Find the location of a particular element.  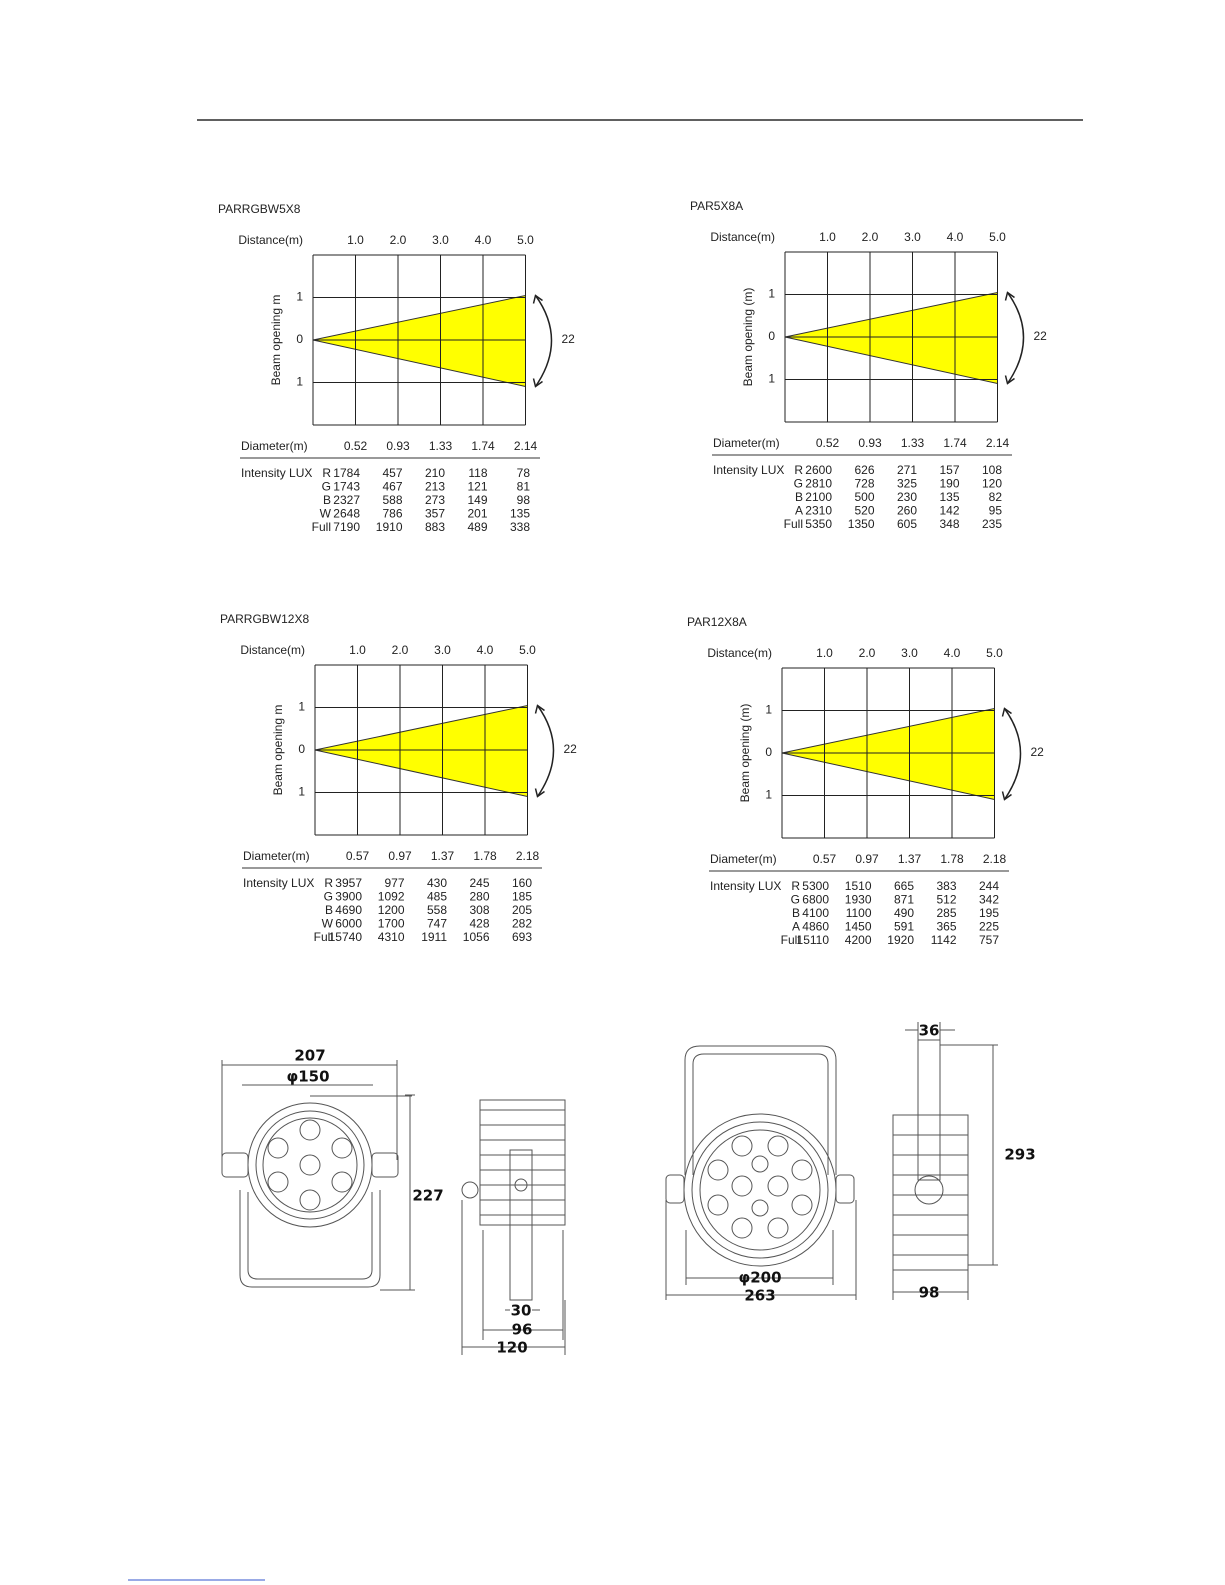

intensity-value: 190 is located at coordinates (949, 484).